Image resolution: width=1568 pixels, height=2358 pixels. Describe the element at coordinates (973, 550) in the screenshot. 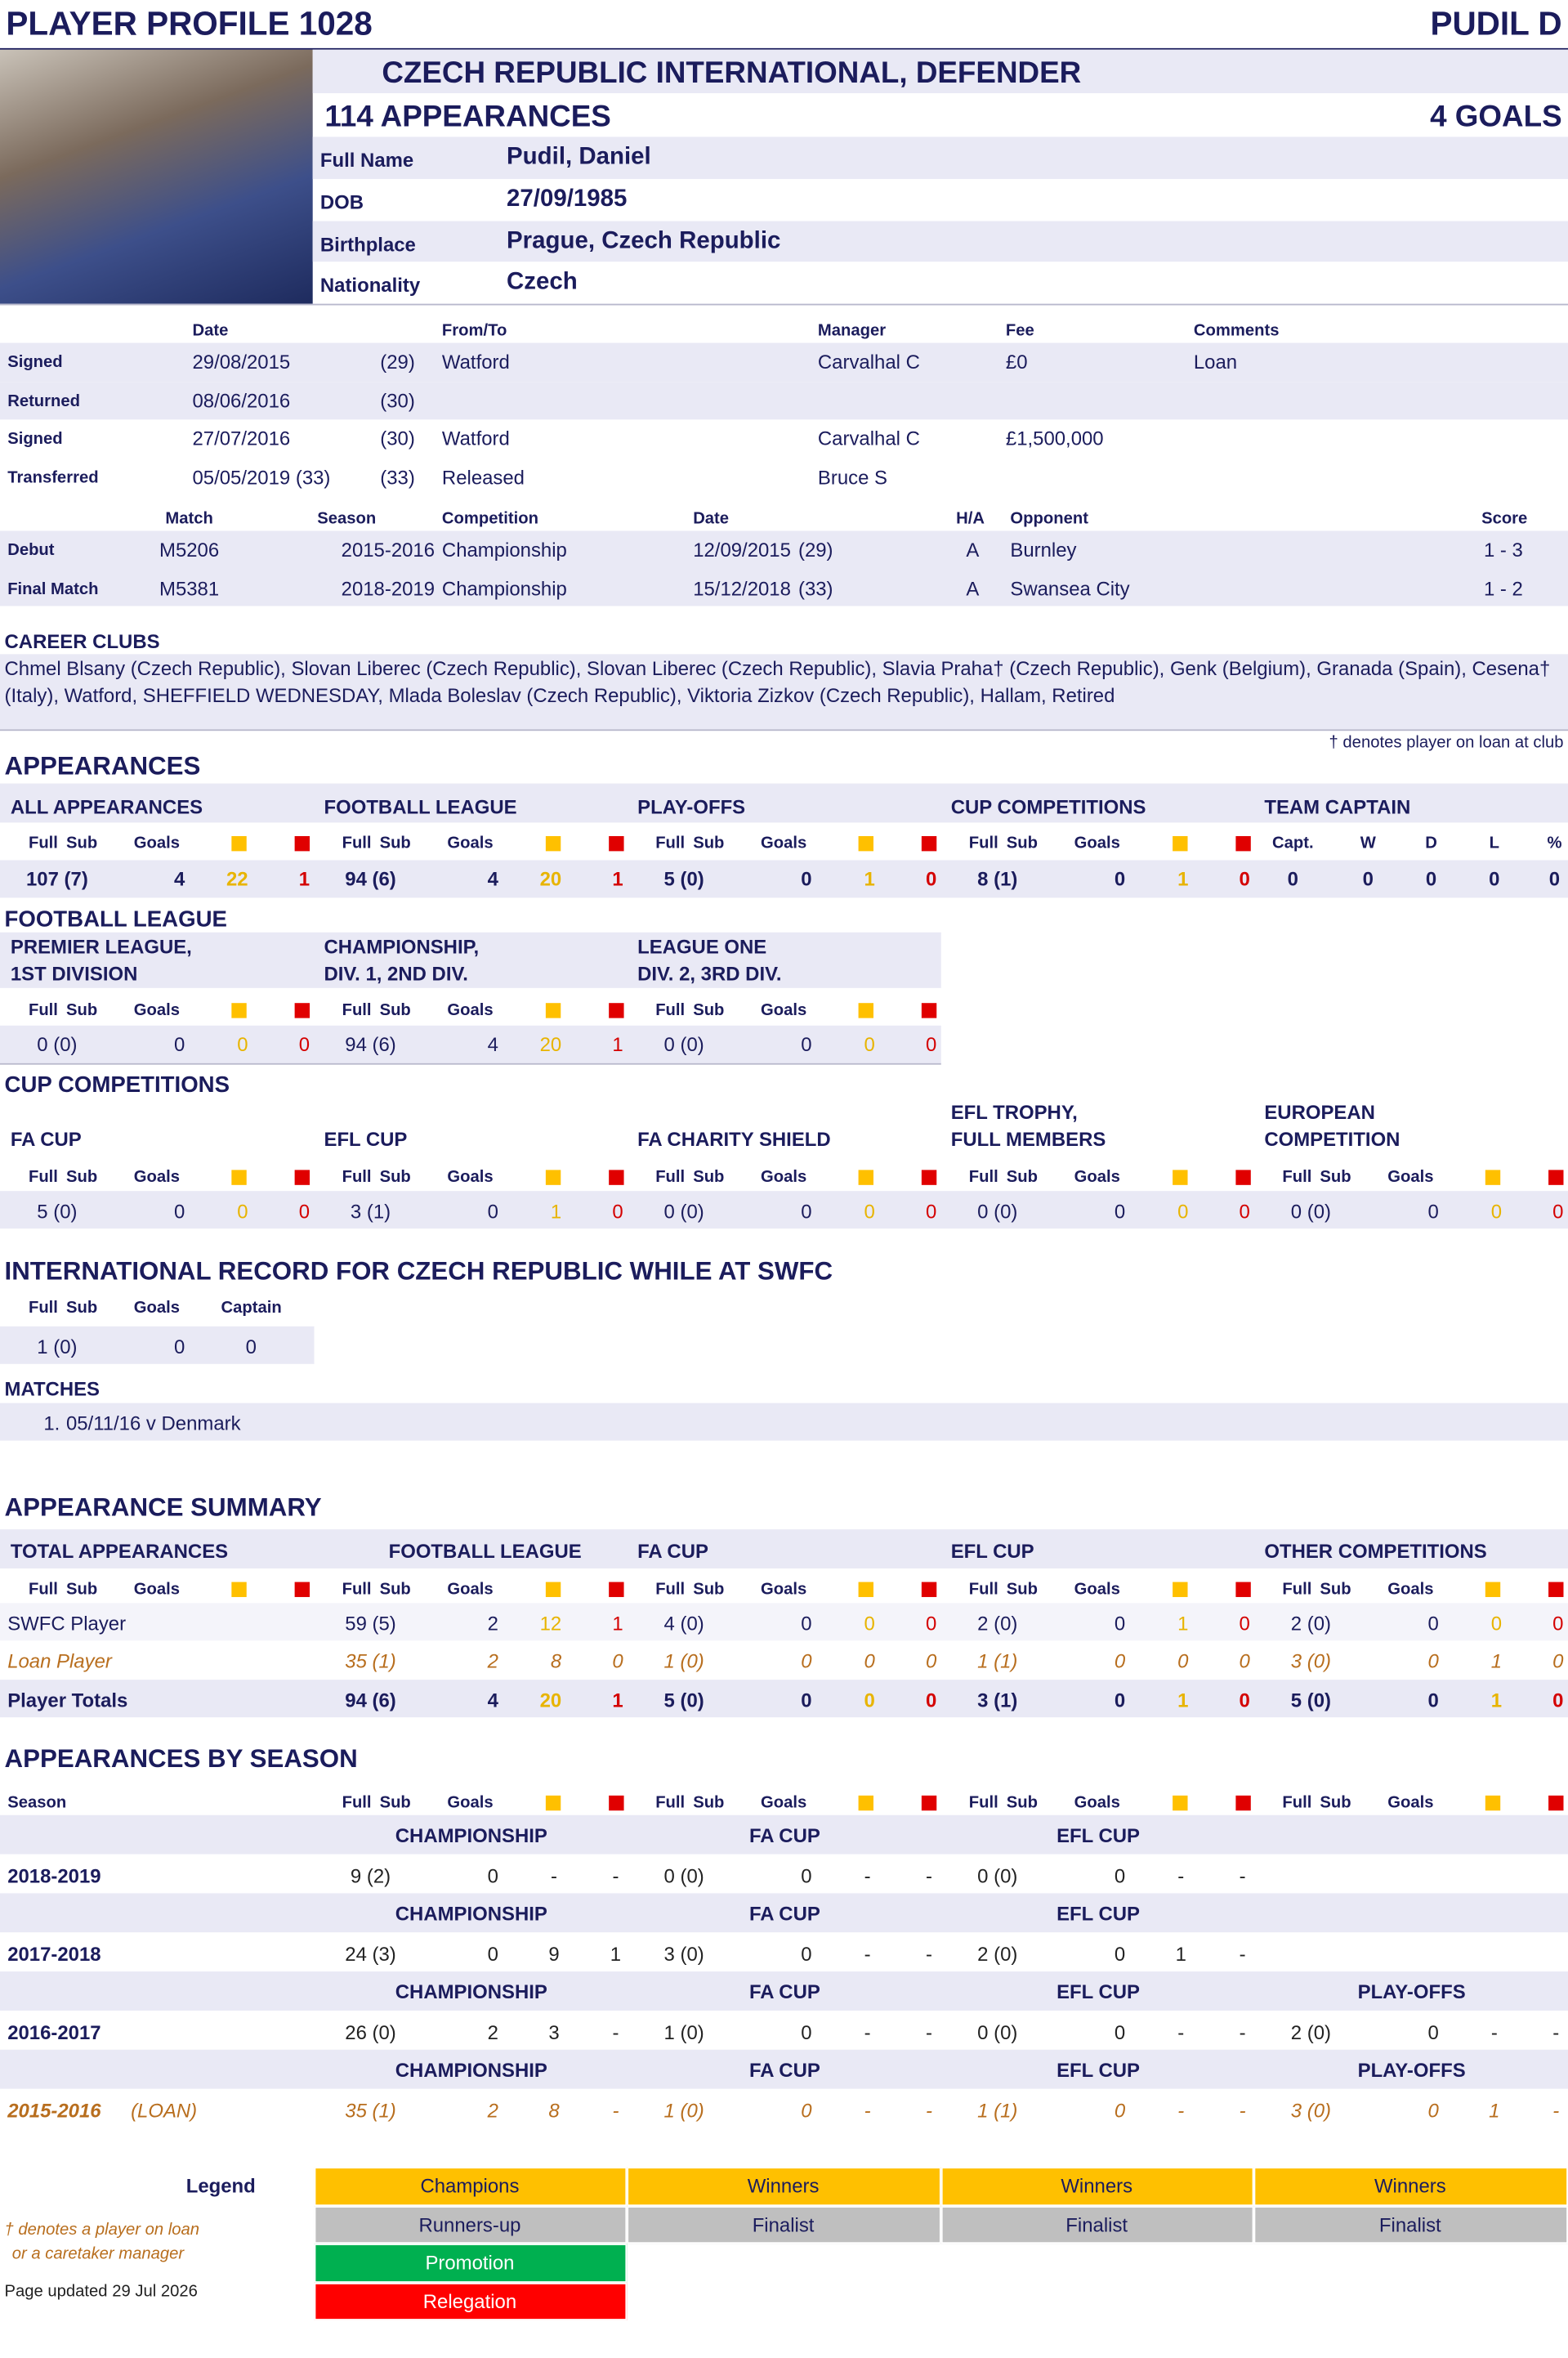

I see `match-ha: A` at that location.